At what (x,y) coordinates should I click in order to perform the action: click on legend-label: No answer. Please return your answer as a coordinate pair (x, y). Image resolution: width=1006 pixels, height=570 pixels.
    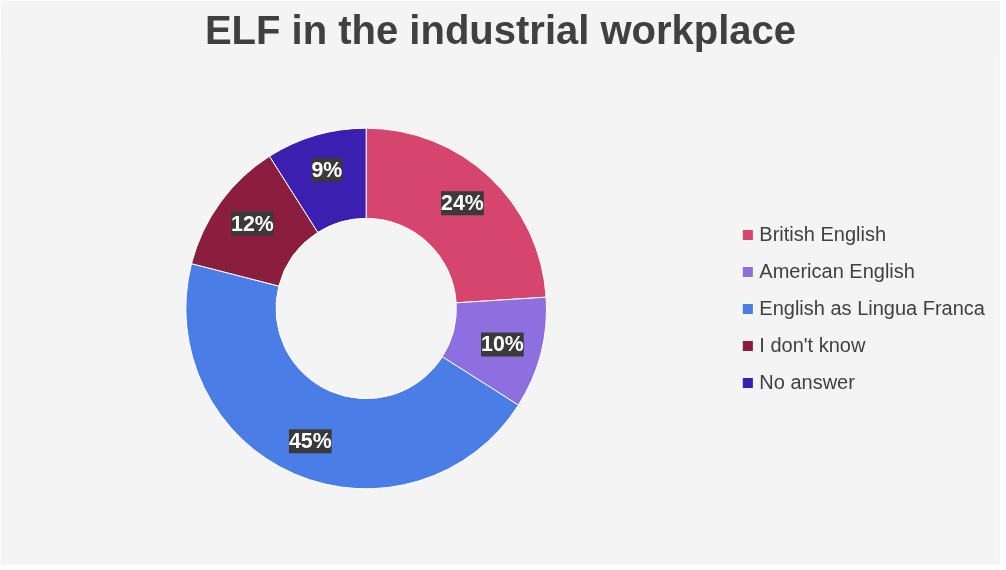
    Looking at the image, I should click on (807, 382).